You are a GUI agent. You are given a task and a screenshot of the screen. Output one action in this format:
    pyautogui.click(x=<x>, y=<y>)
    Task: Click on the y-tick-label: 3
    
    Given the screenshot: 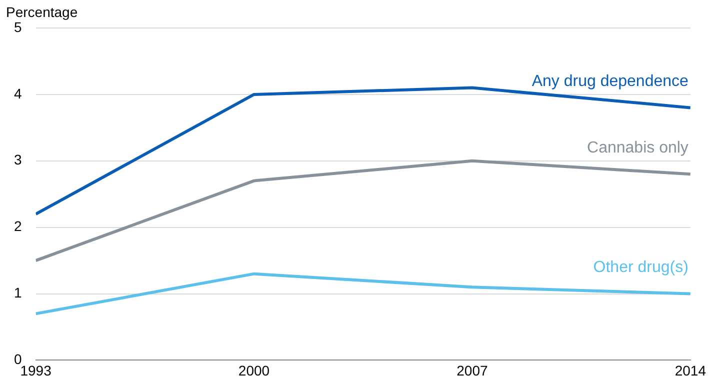 What is the action you would take?
    pyautogui.click(x=18, y=160)
    